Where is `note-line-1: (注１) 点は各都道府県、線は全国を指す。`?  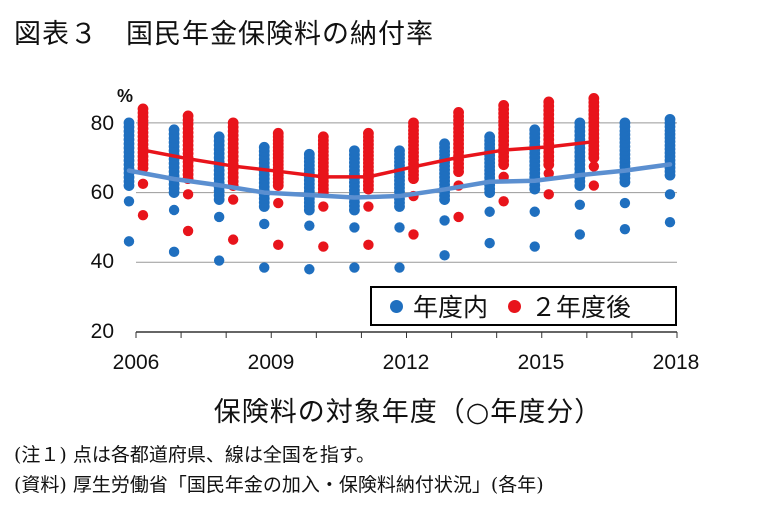 note-line-1: (注１) 点は各都道府県、線は全国を指す。 is located at coordinates (194, 455).